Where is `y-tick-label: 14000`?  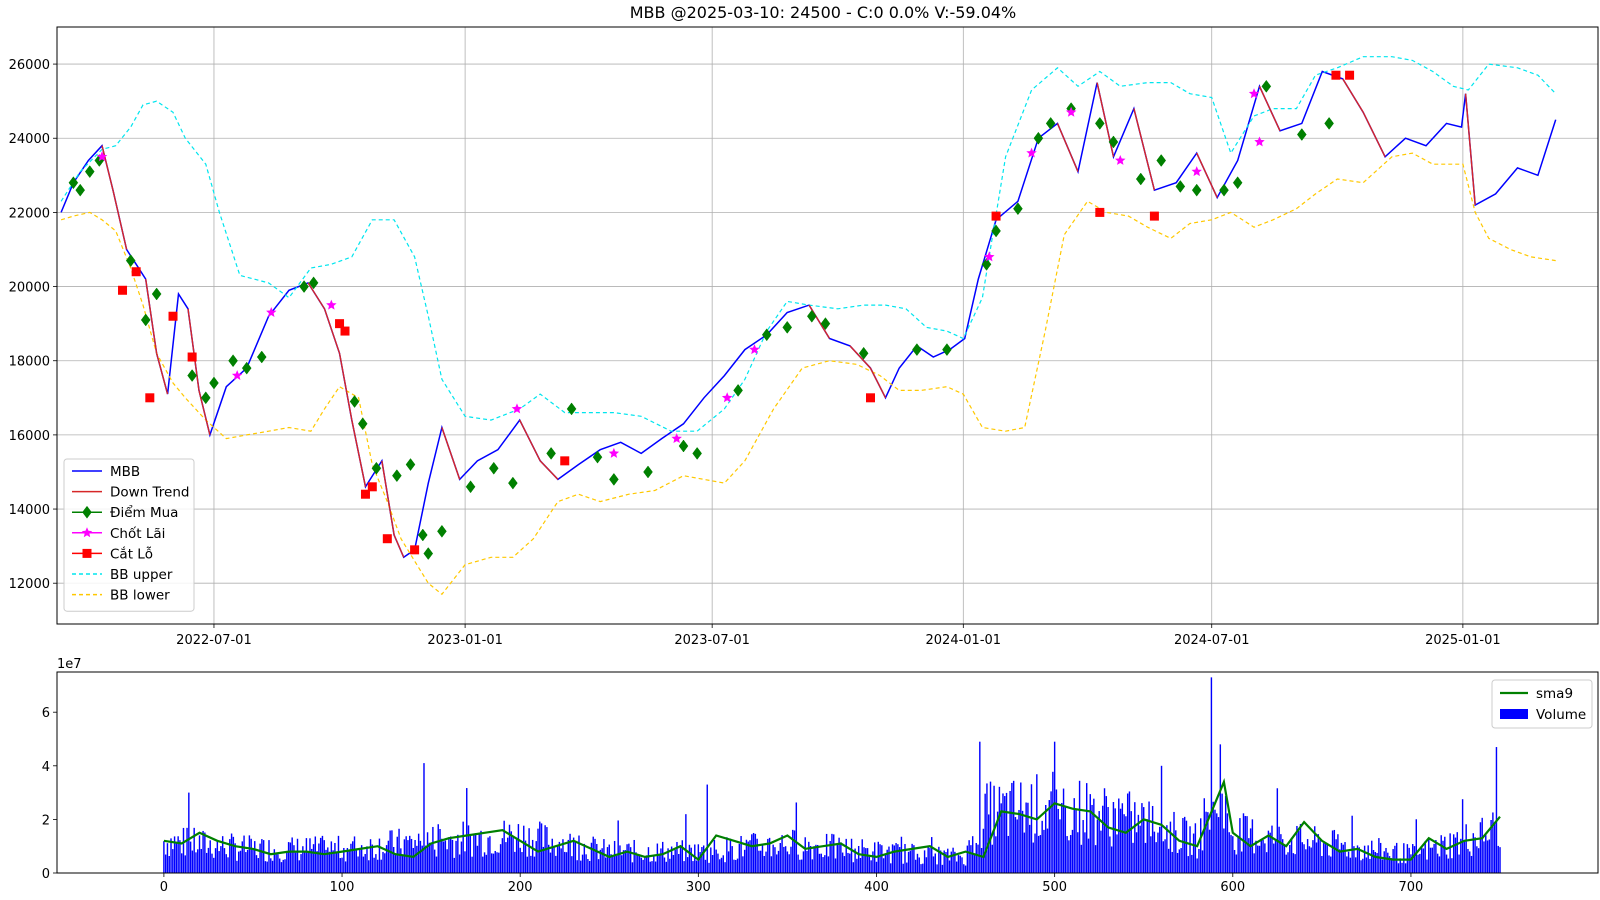
y-tick-label: 14000 is located at coordinates (29, 510).